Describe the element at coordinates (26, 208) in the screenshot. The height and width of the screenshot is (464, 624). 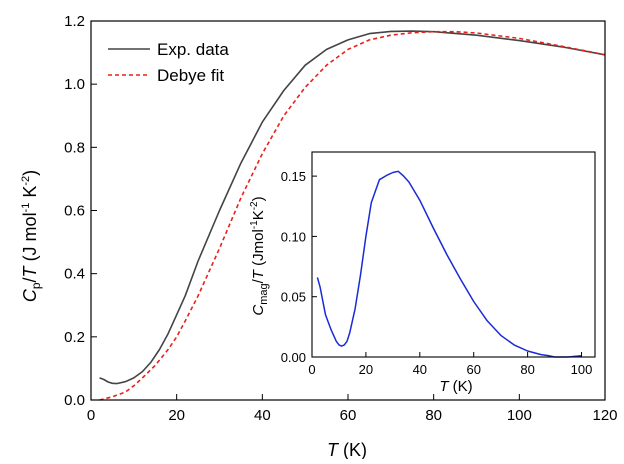
I see `main-y-axis-exponent-1: -1` at that location.